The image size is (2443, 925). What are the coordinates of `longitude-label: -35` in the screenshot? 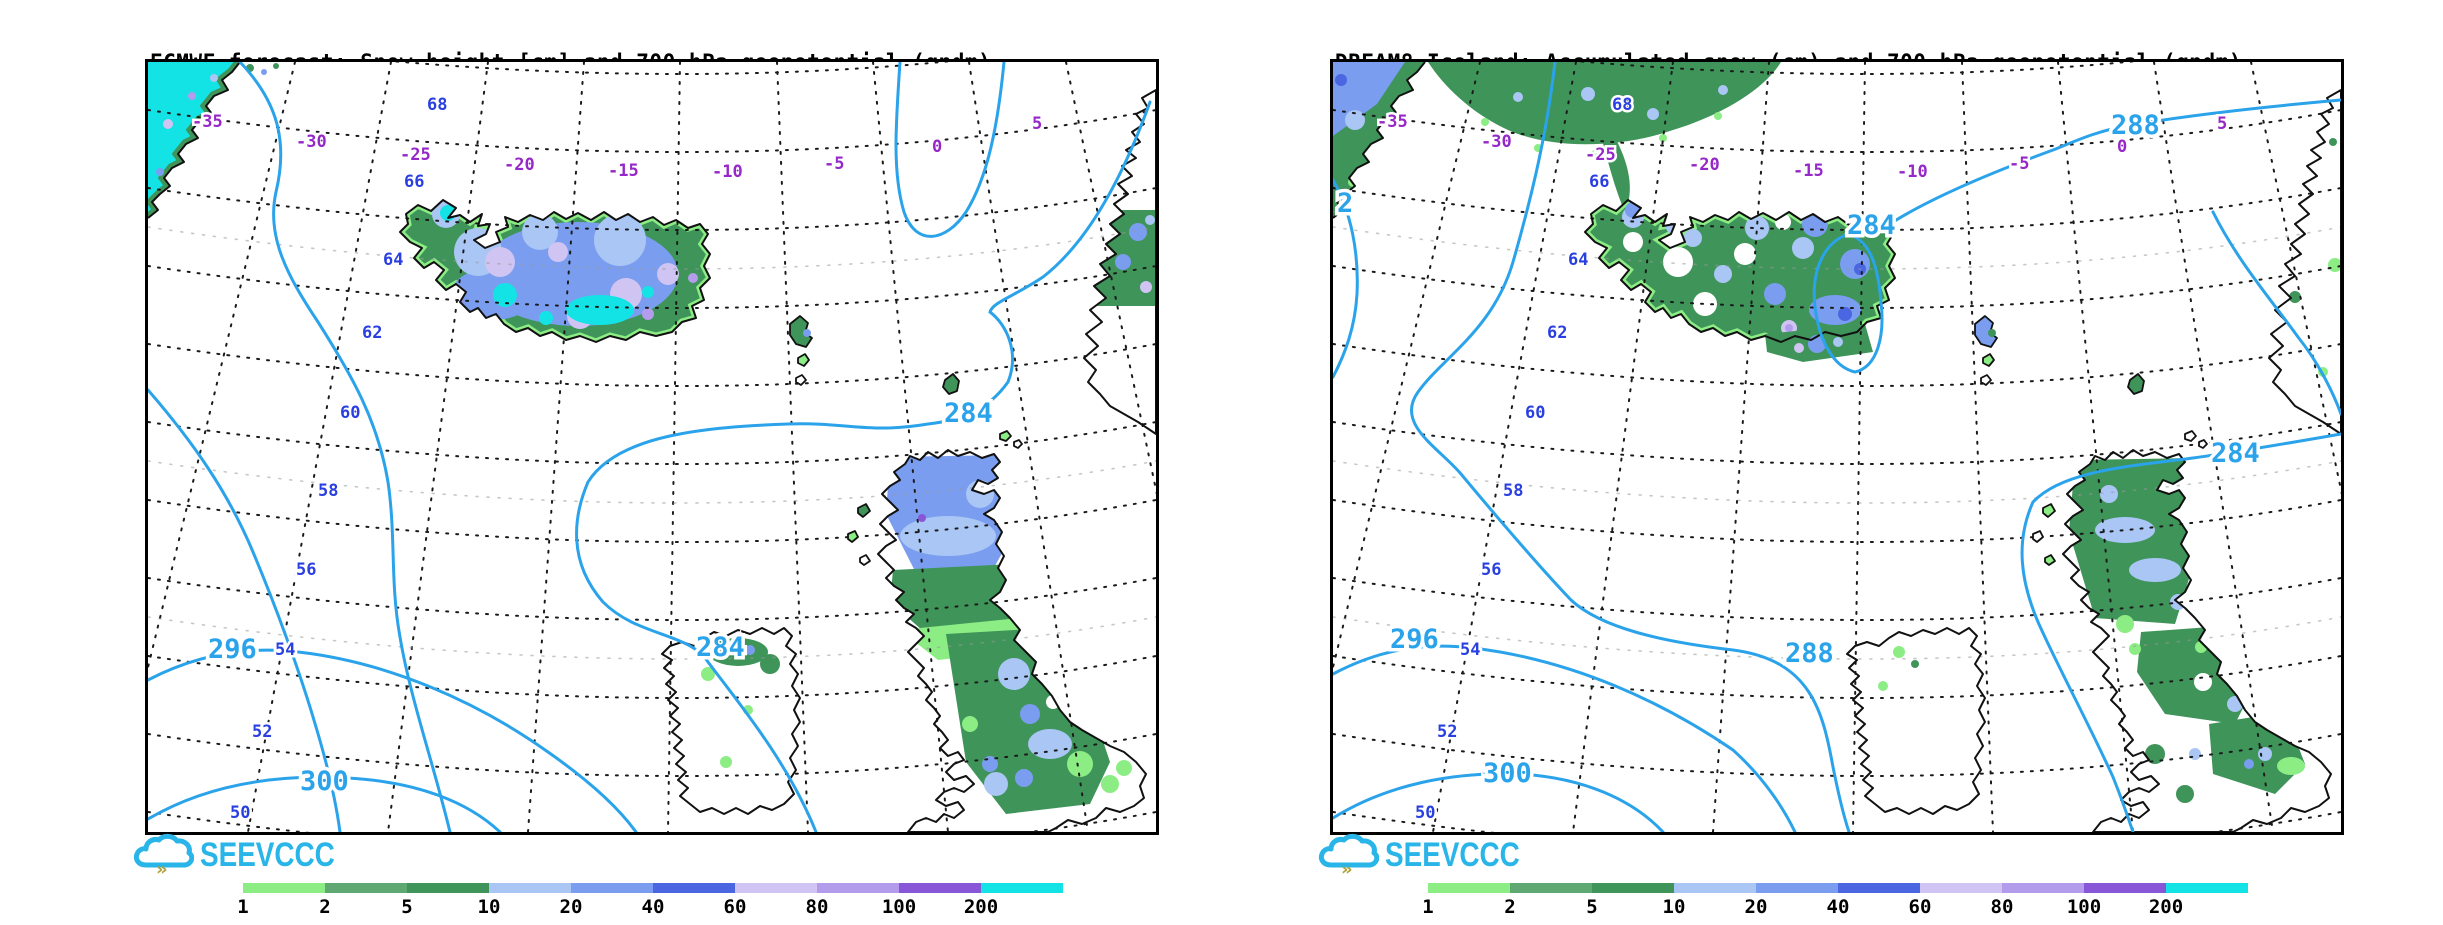 It's located at (1392, 122).